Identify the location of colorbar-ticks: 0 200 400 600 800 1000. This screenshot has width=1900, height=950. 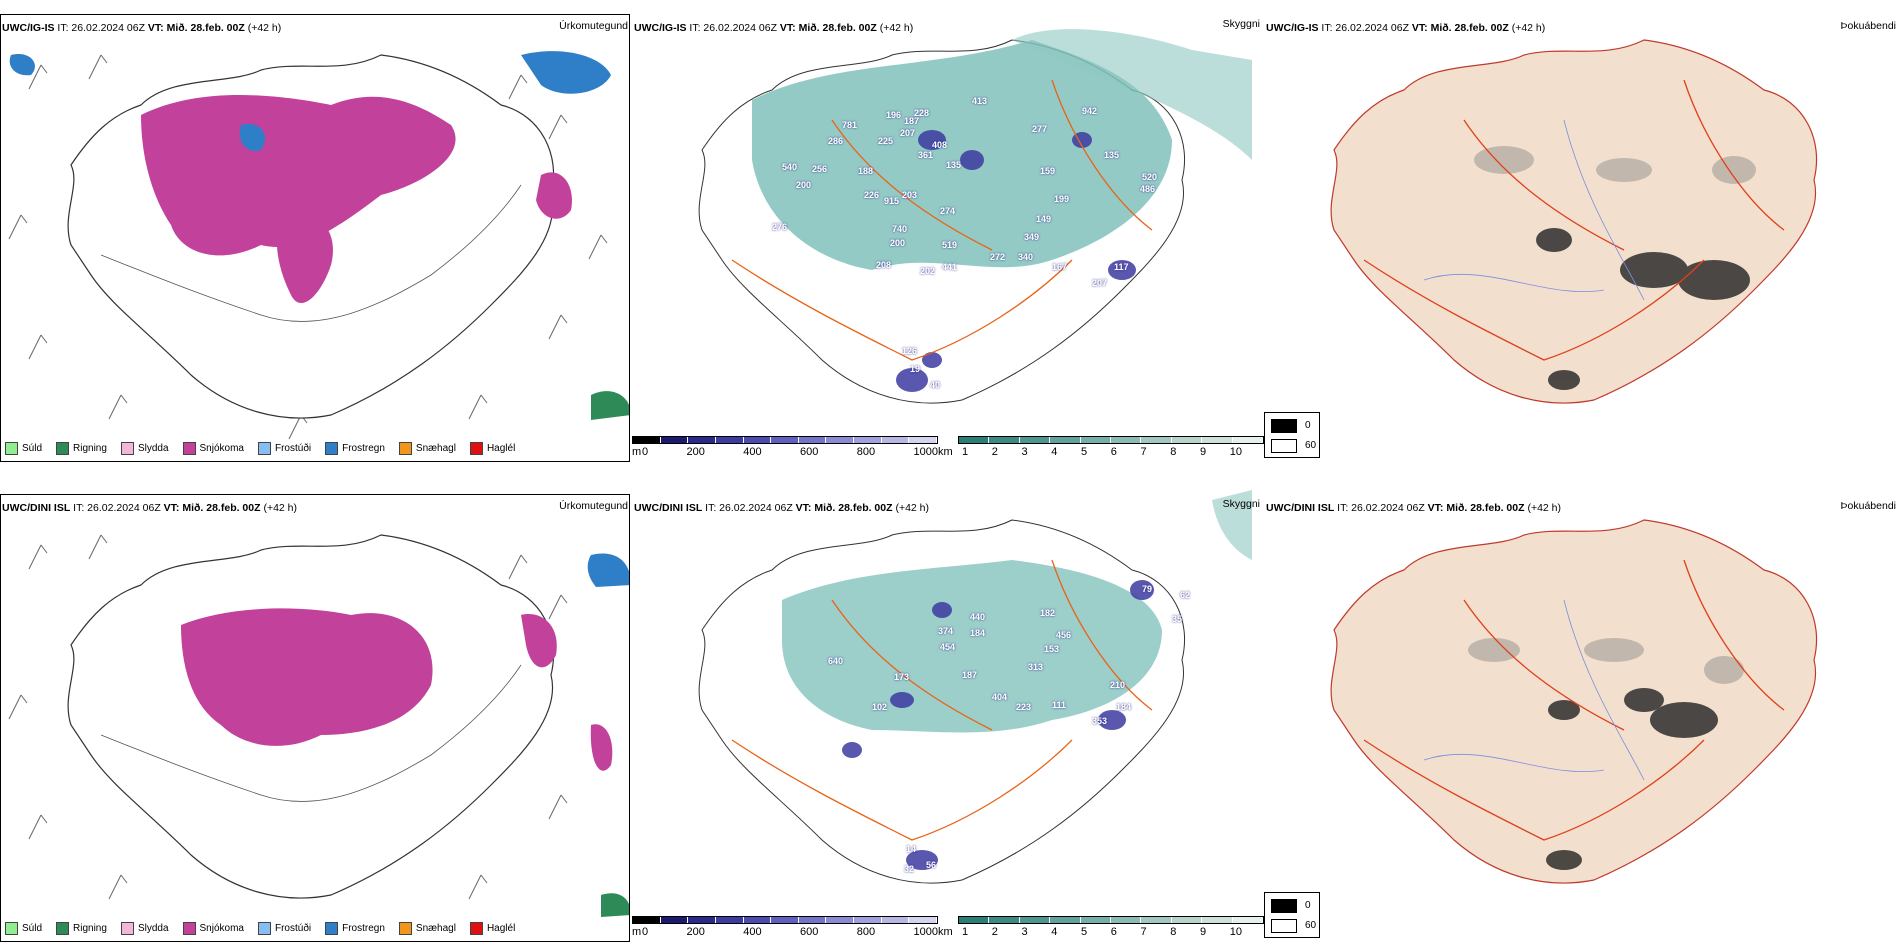
(790, 932).